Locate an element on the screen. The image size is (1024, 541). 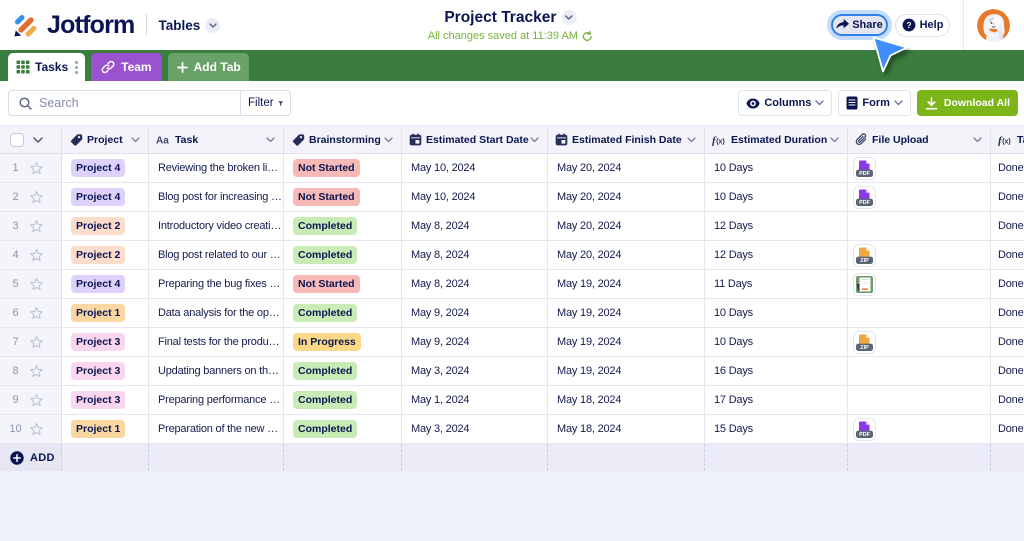
tab-options-kebab-icon is located at coordinates (77, 67).